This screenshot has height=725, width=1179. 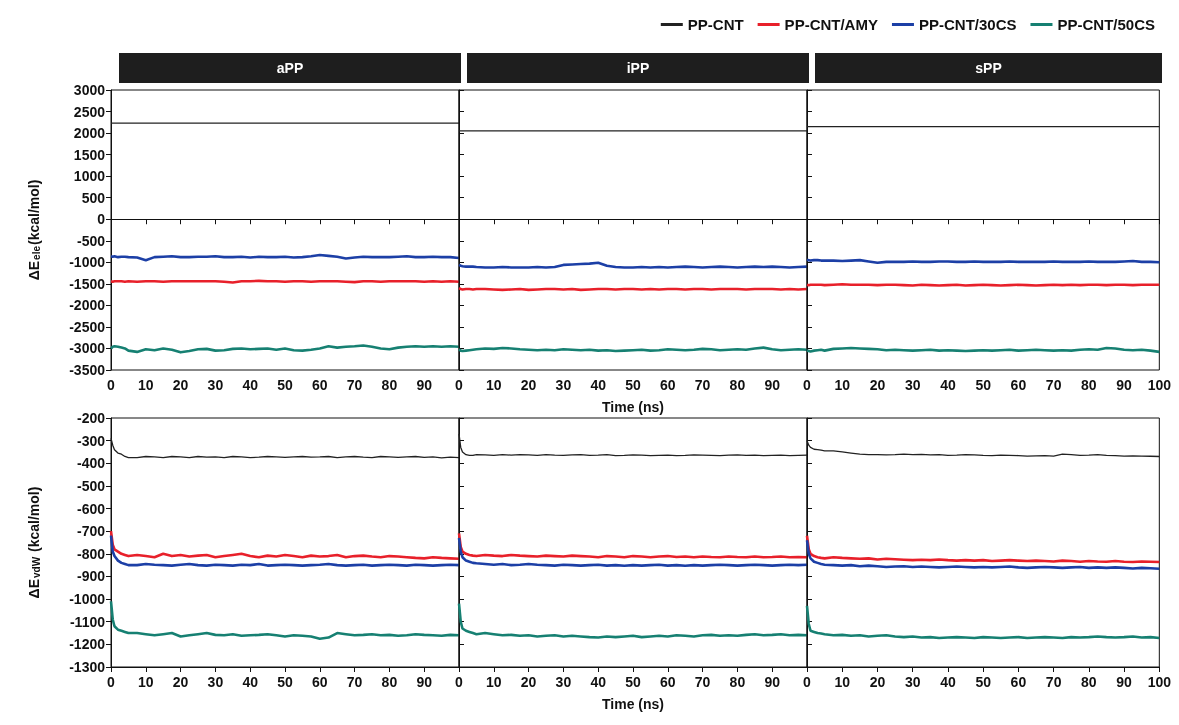 I want to click on y-tick-label: -700, so click(x=91, y=531).